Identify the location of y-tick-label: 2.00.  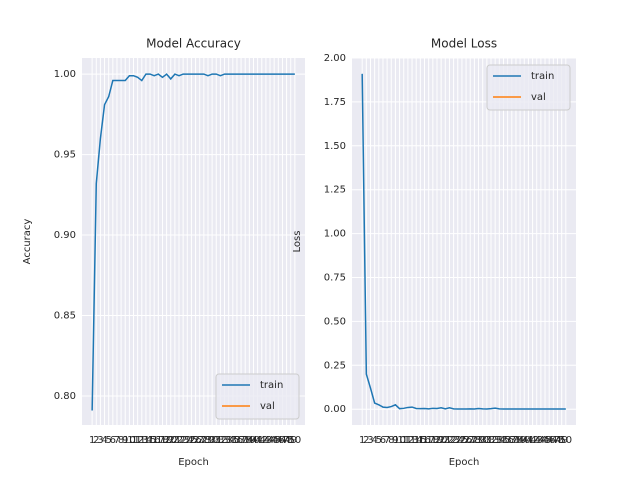
(335, 58).